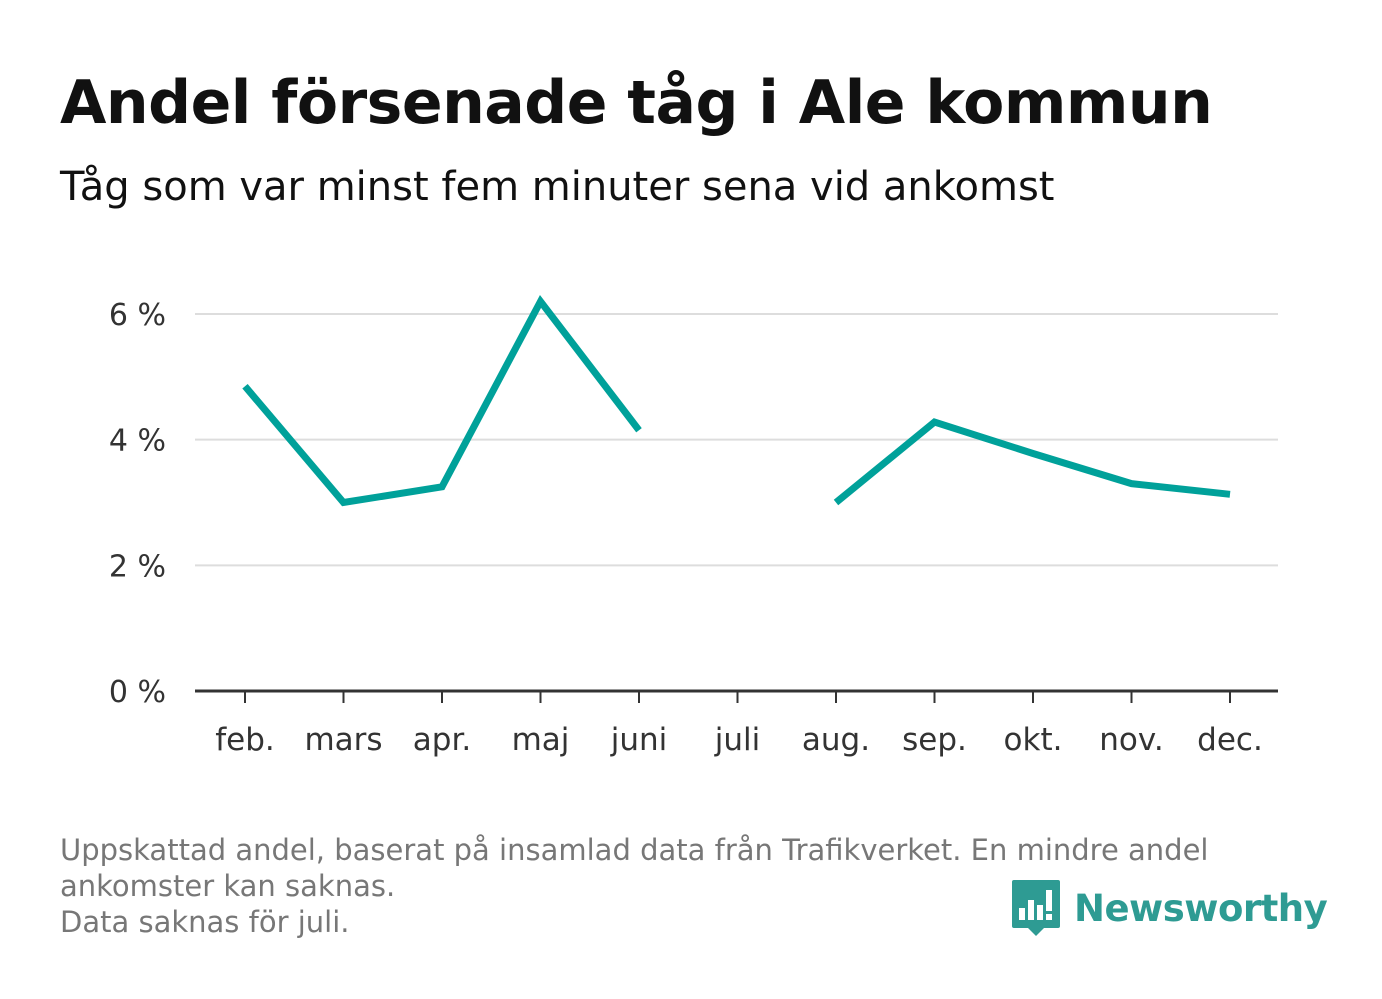 This screenshot has height=999, width=1382. I want to click on x-tick-label: sep., so click(934, 740).